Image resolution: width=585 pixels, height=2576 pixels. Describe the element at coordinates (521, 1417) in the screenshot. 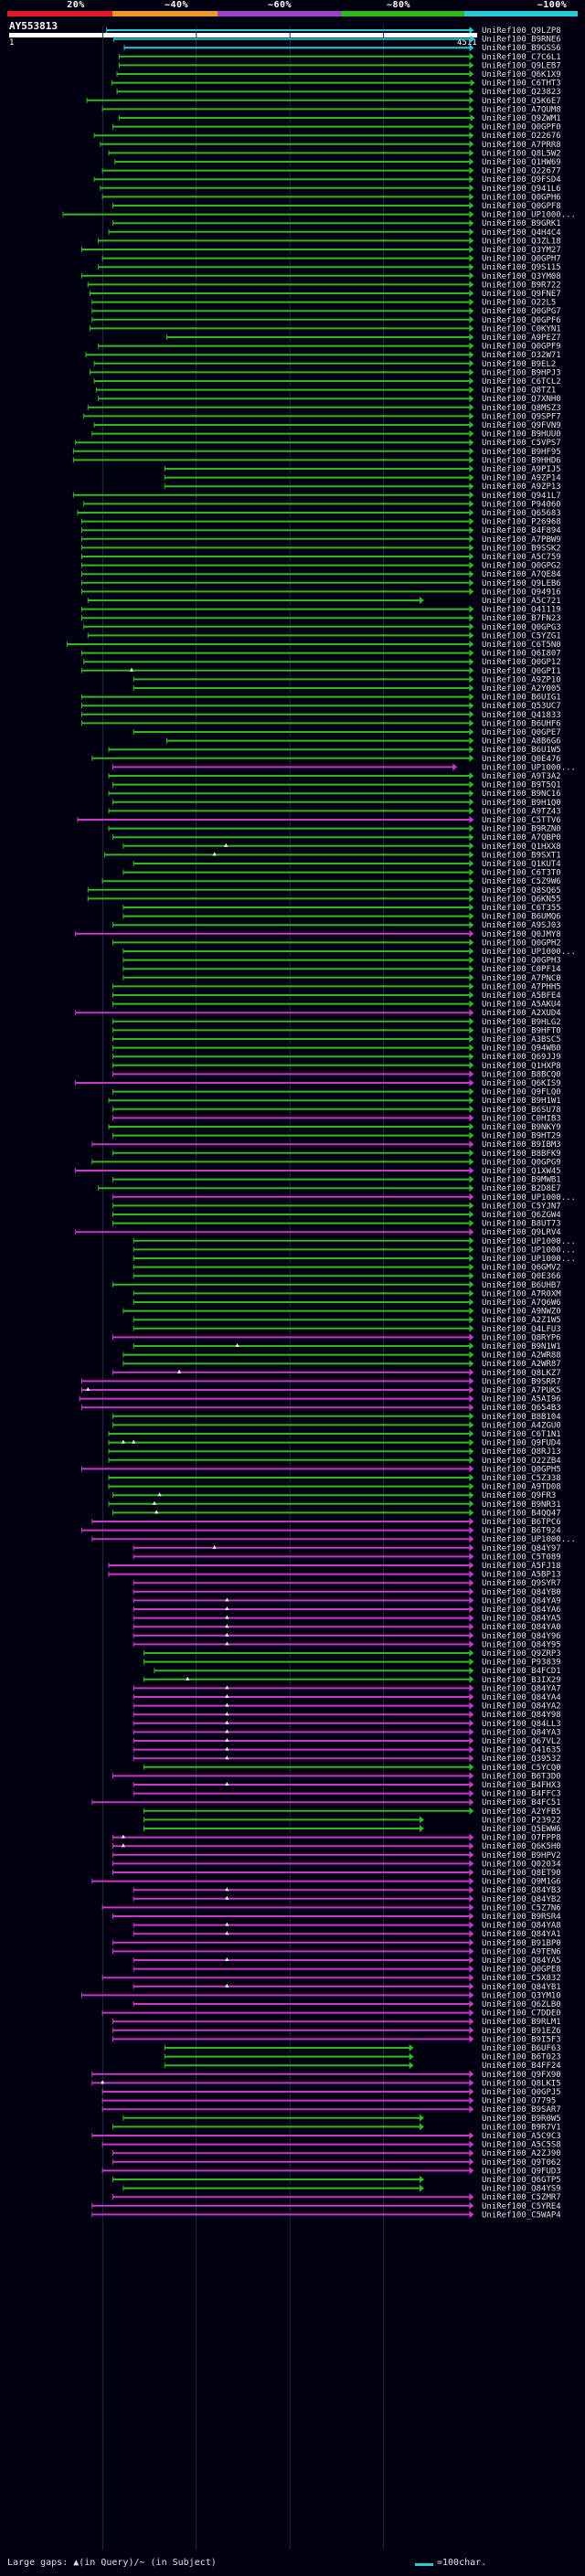

I see `hit-label: UniRef100_B8B104` at that location.